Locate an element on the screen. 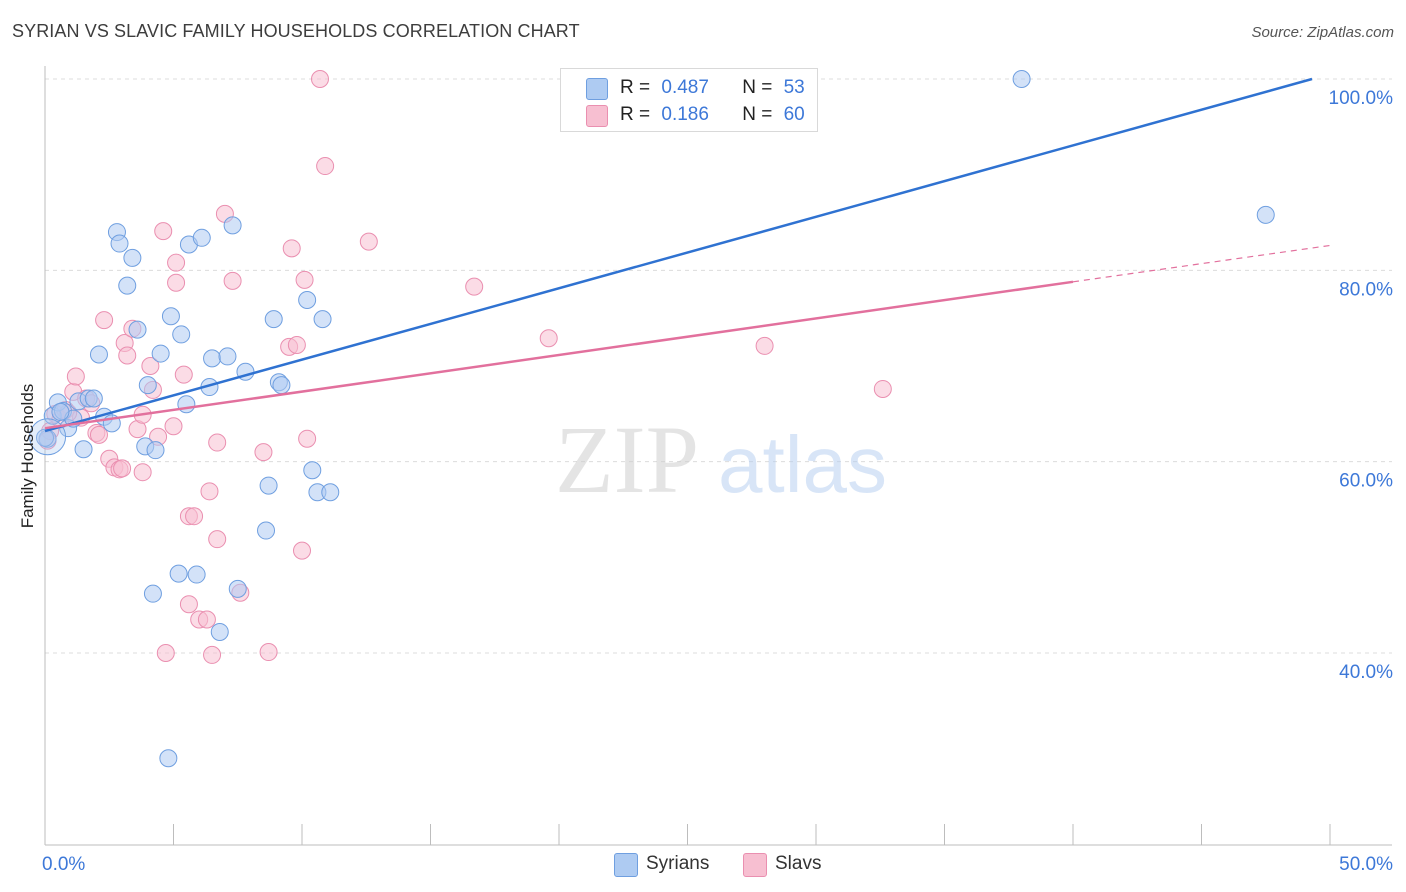  watermark: ZIP atlas is located at coordinates (721, 459).